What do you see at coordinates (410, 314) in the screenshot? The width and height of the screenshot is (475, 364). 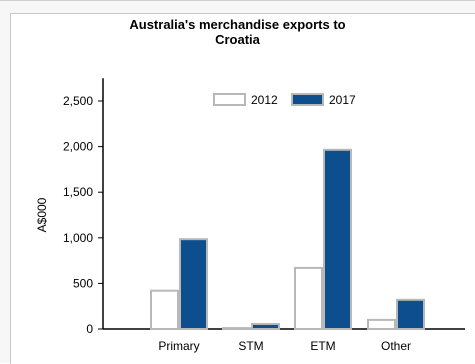 I see `bar-2017-other` at bounding box center [410, 314].